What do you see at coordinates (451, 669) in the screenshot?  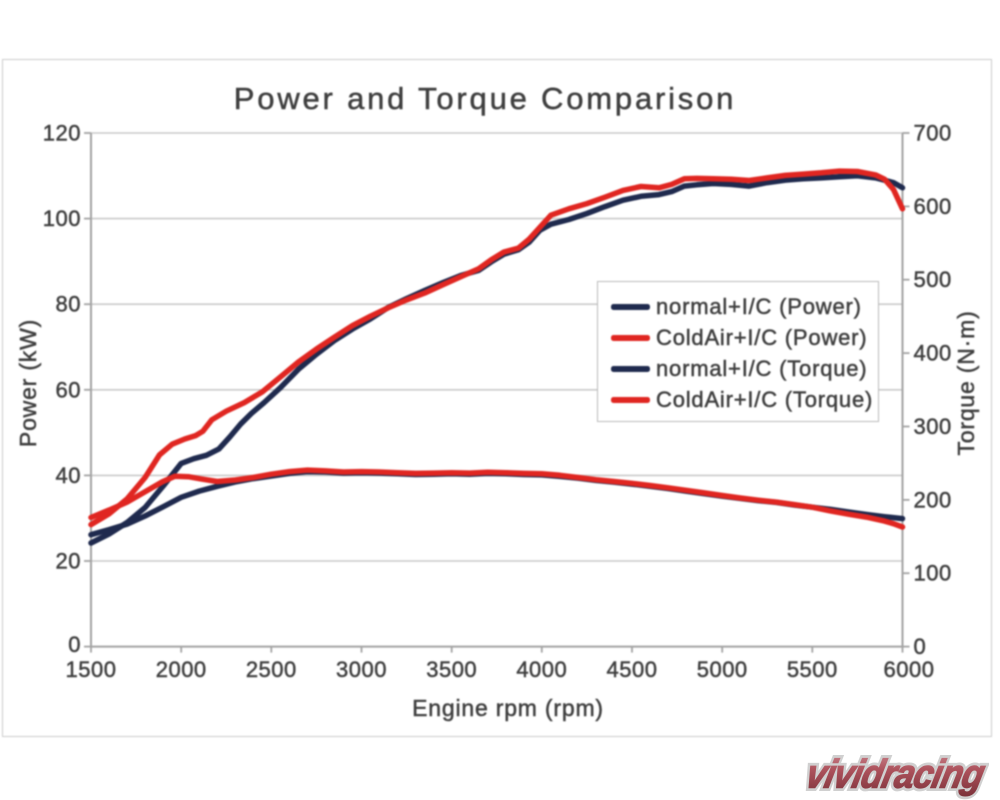 I see `svg-text: 3500` at bounding box center [451, 669].